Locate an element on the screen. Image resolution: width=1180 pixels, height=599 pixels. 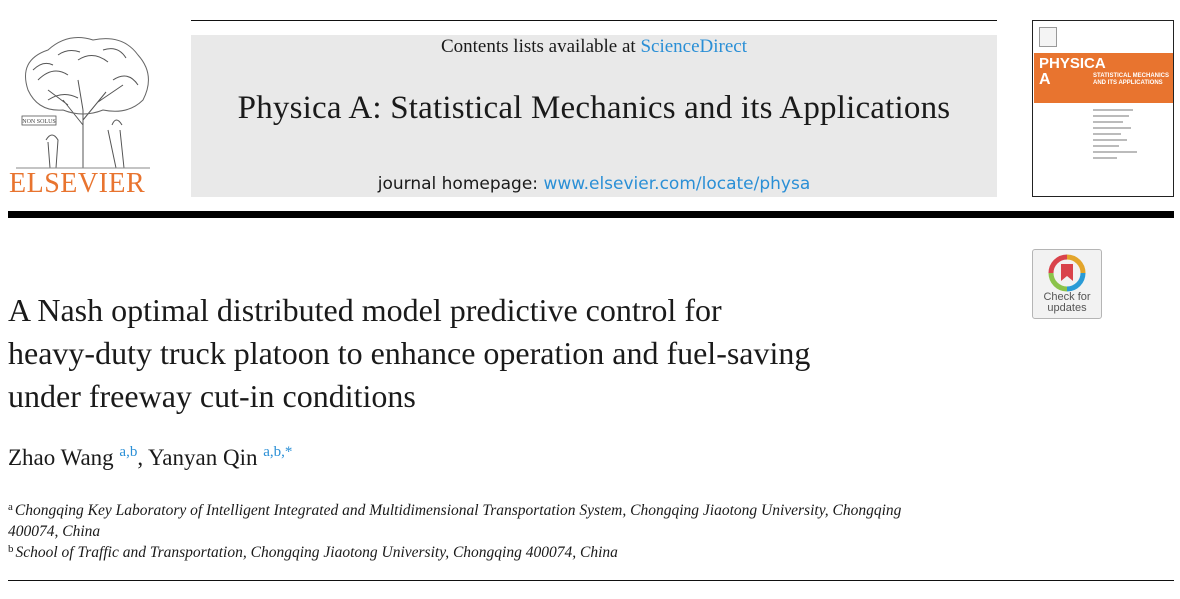
homepage-prefix: journal homepage: is located at coordinates (460, 184).